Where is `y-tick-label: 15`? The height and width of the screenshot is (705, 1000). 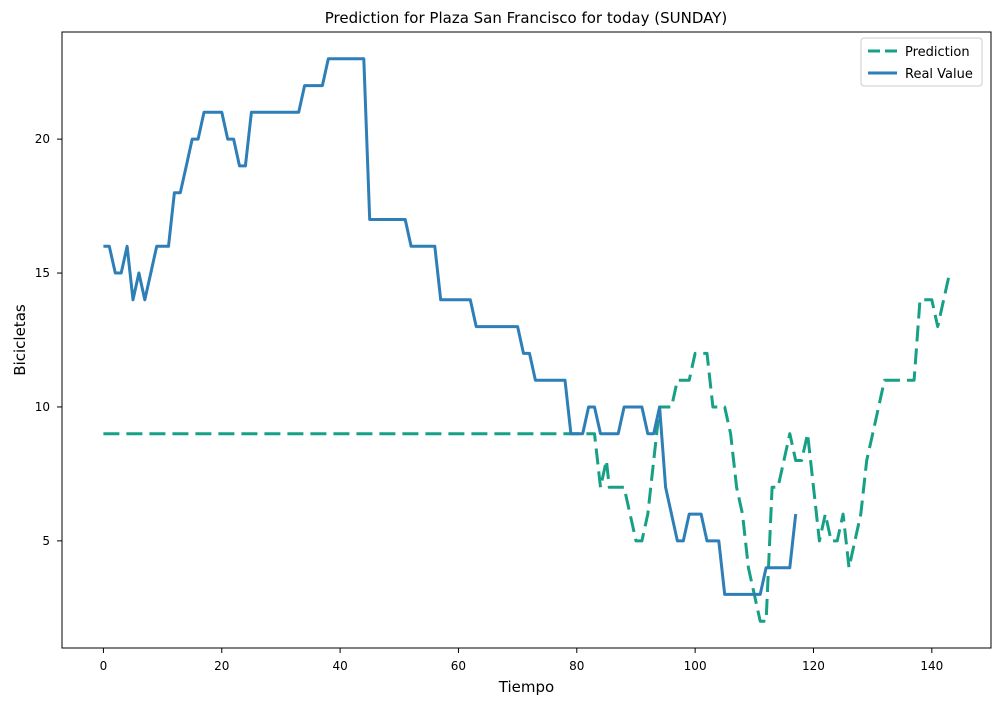 y-tick-label: 15 is located at coordinates (42, 273).